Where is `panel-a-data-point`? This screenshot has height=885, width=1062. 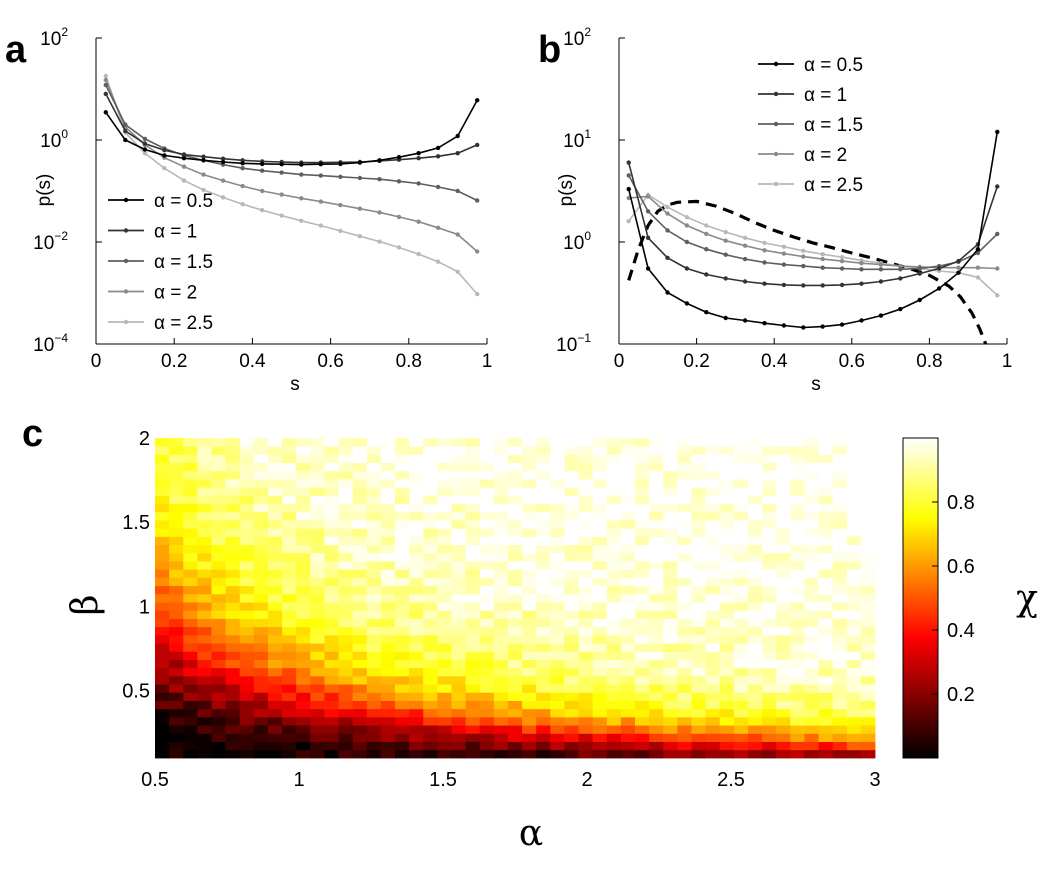
panel-a-data-point is located at coordinates (125, 140).